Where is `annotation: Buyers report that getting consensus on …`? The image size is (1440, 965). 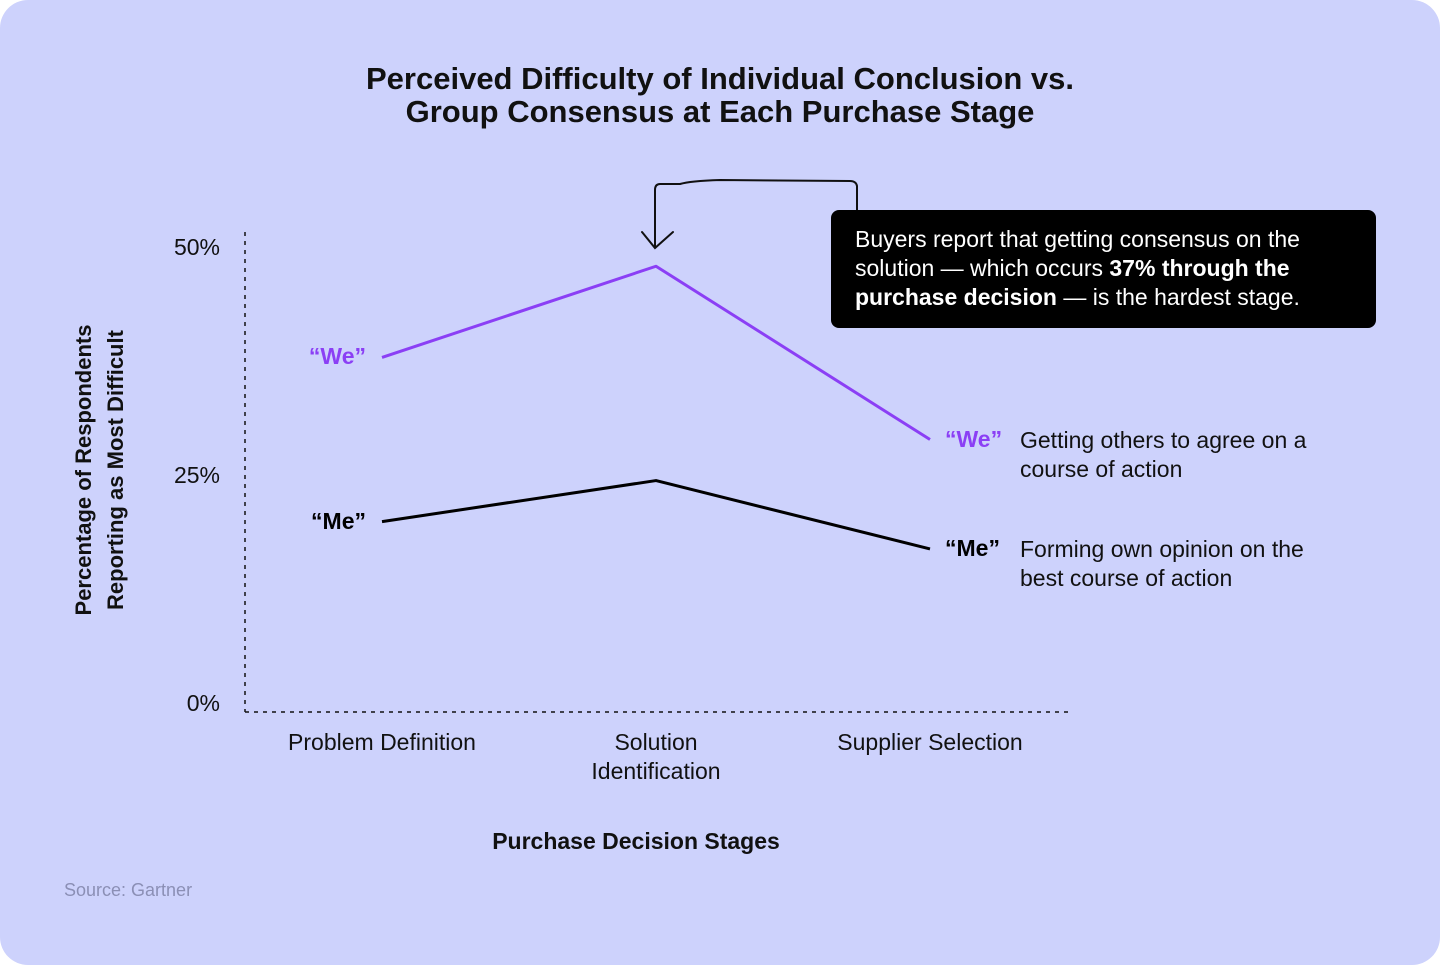
annotation: Buyers report that getting consensus on … is located at coordinates (1103, 269).